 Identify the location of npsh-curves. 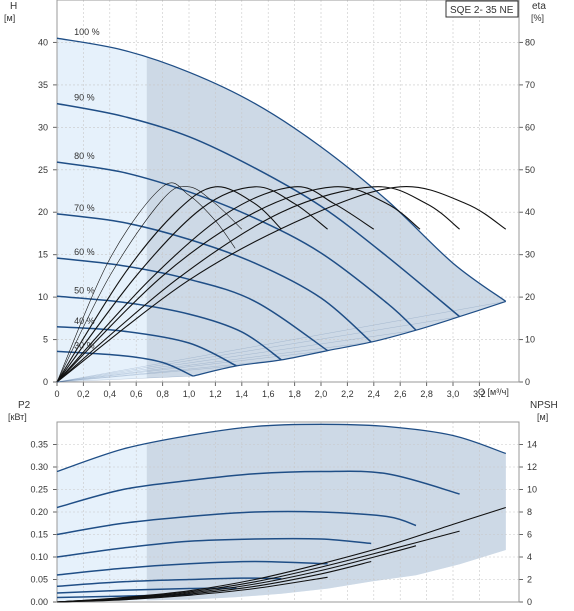
(281, 554).